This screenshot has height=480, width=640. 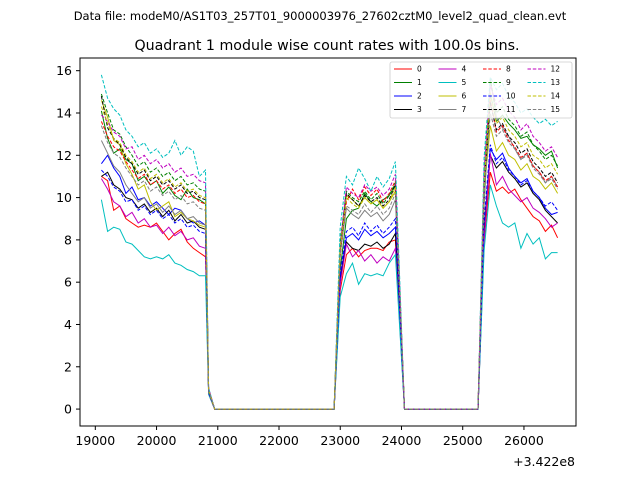 I want to click on legend-label-9: 9, so click(x=508, y=82).